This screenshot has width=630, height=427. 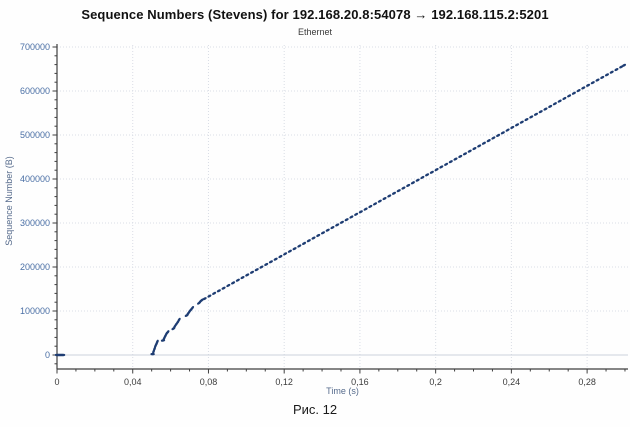 I want to click on x-tick-label: 0,28, so click(x=587, y=382).